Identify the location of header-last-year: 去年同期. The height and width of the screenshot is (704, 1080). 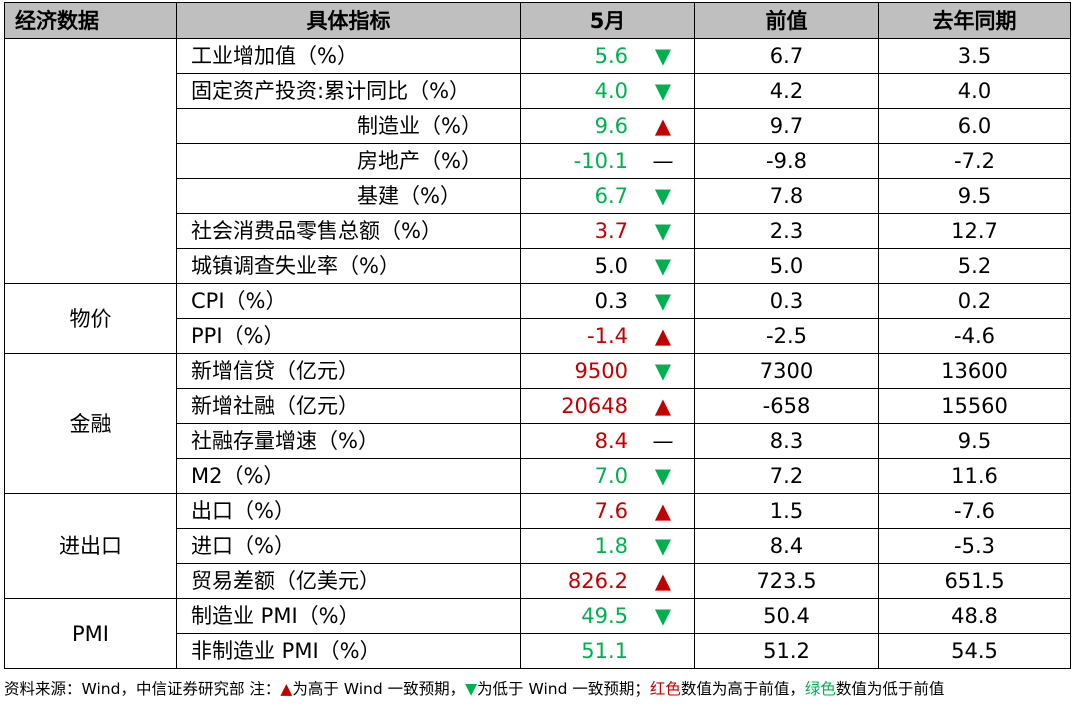
(974, 20).